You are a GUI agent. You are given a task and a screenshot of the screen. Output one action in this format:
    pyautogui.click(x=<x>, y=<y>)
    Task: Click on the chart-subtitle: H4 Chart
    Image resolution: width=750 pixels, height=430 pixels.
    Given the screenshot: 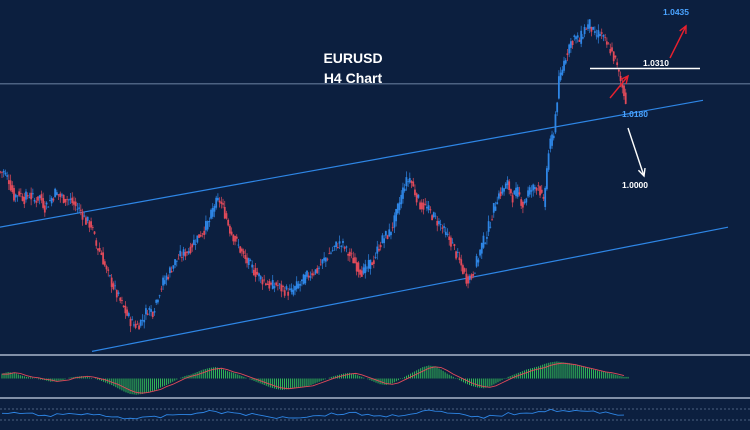 What is the action you would take?
    pyautogui.click(x=353, y=78)
    